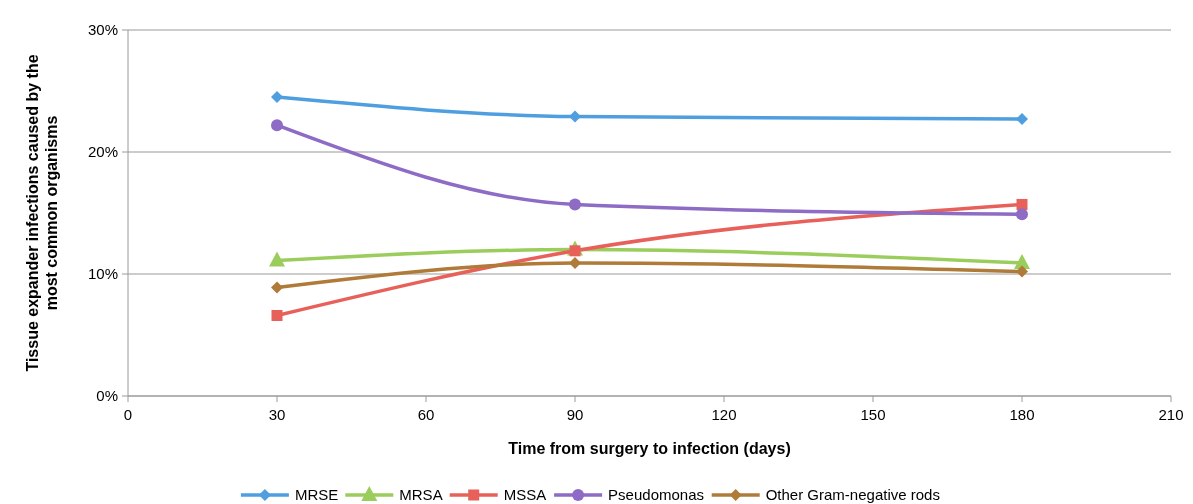  Describe the element at coordinates (426, 414) in the screenshot. I see `x-tick-label: 60` at that location.